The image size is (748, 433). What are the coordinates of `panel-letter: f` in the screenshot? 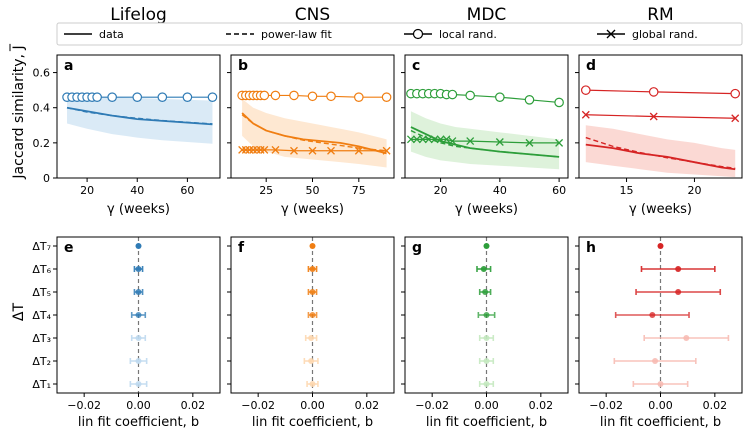 It's located at (241, 248).